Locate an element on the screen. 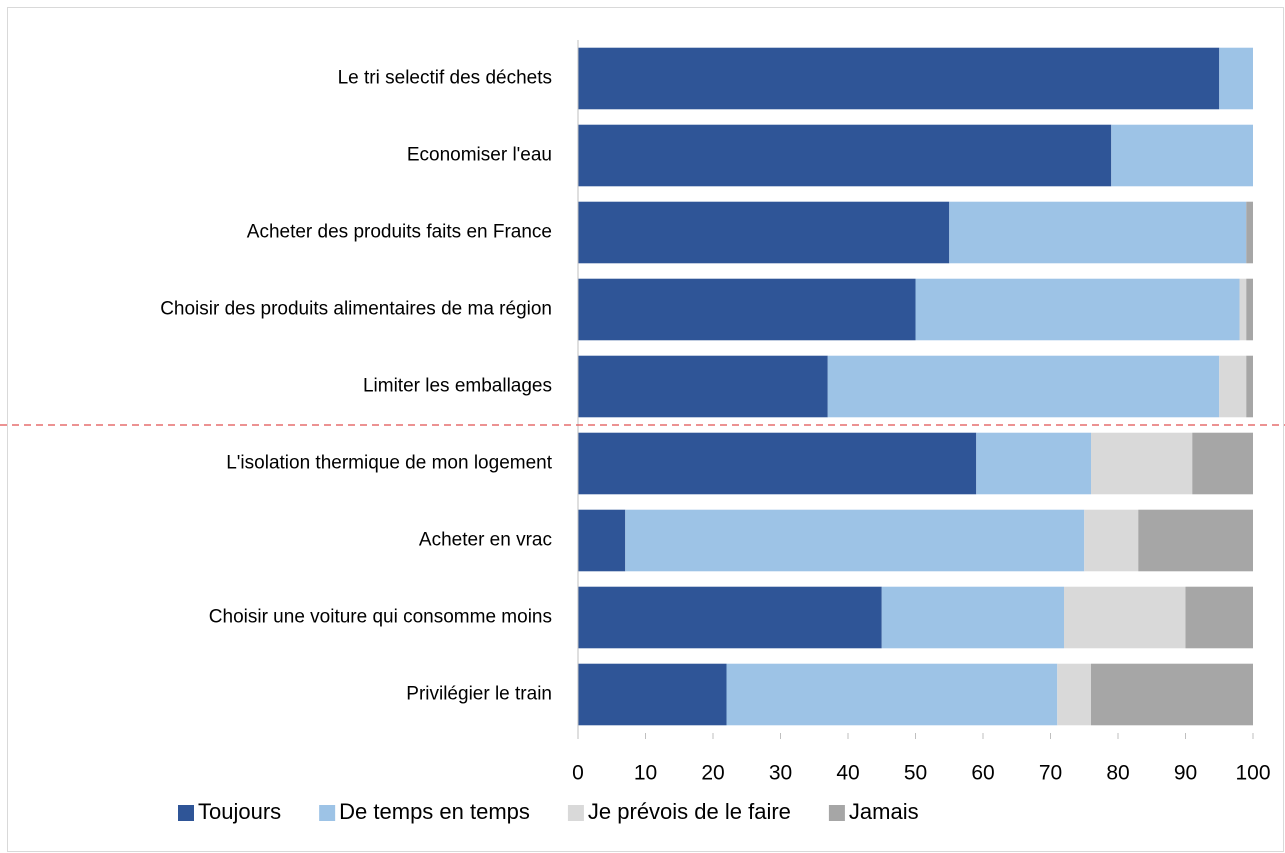 This screenshot has height=853, width=1285. y-tick-label: Acheter en vrac is located at coordinates (485, 540).